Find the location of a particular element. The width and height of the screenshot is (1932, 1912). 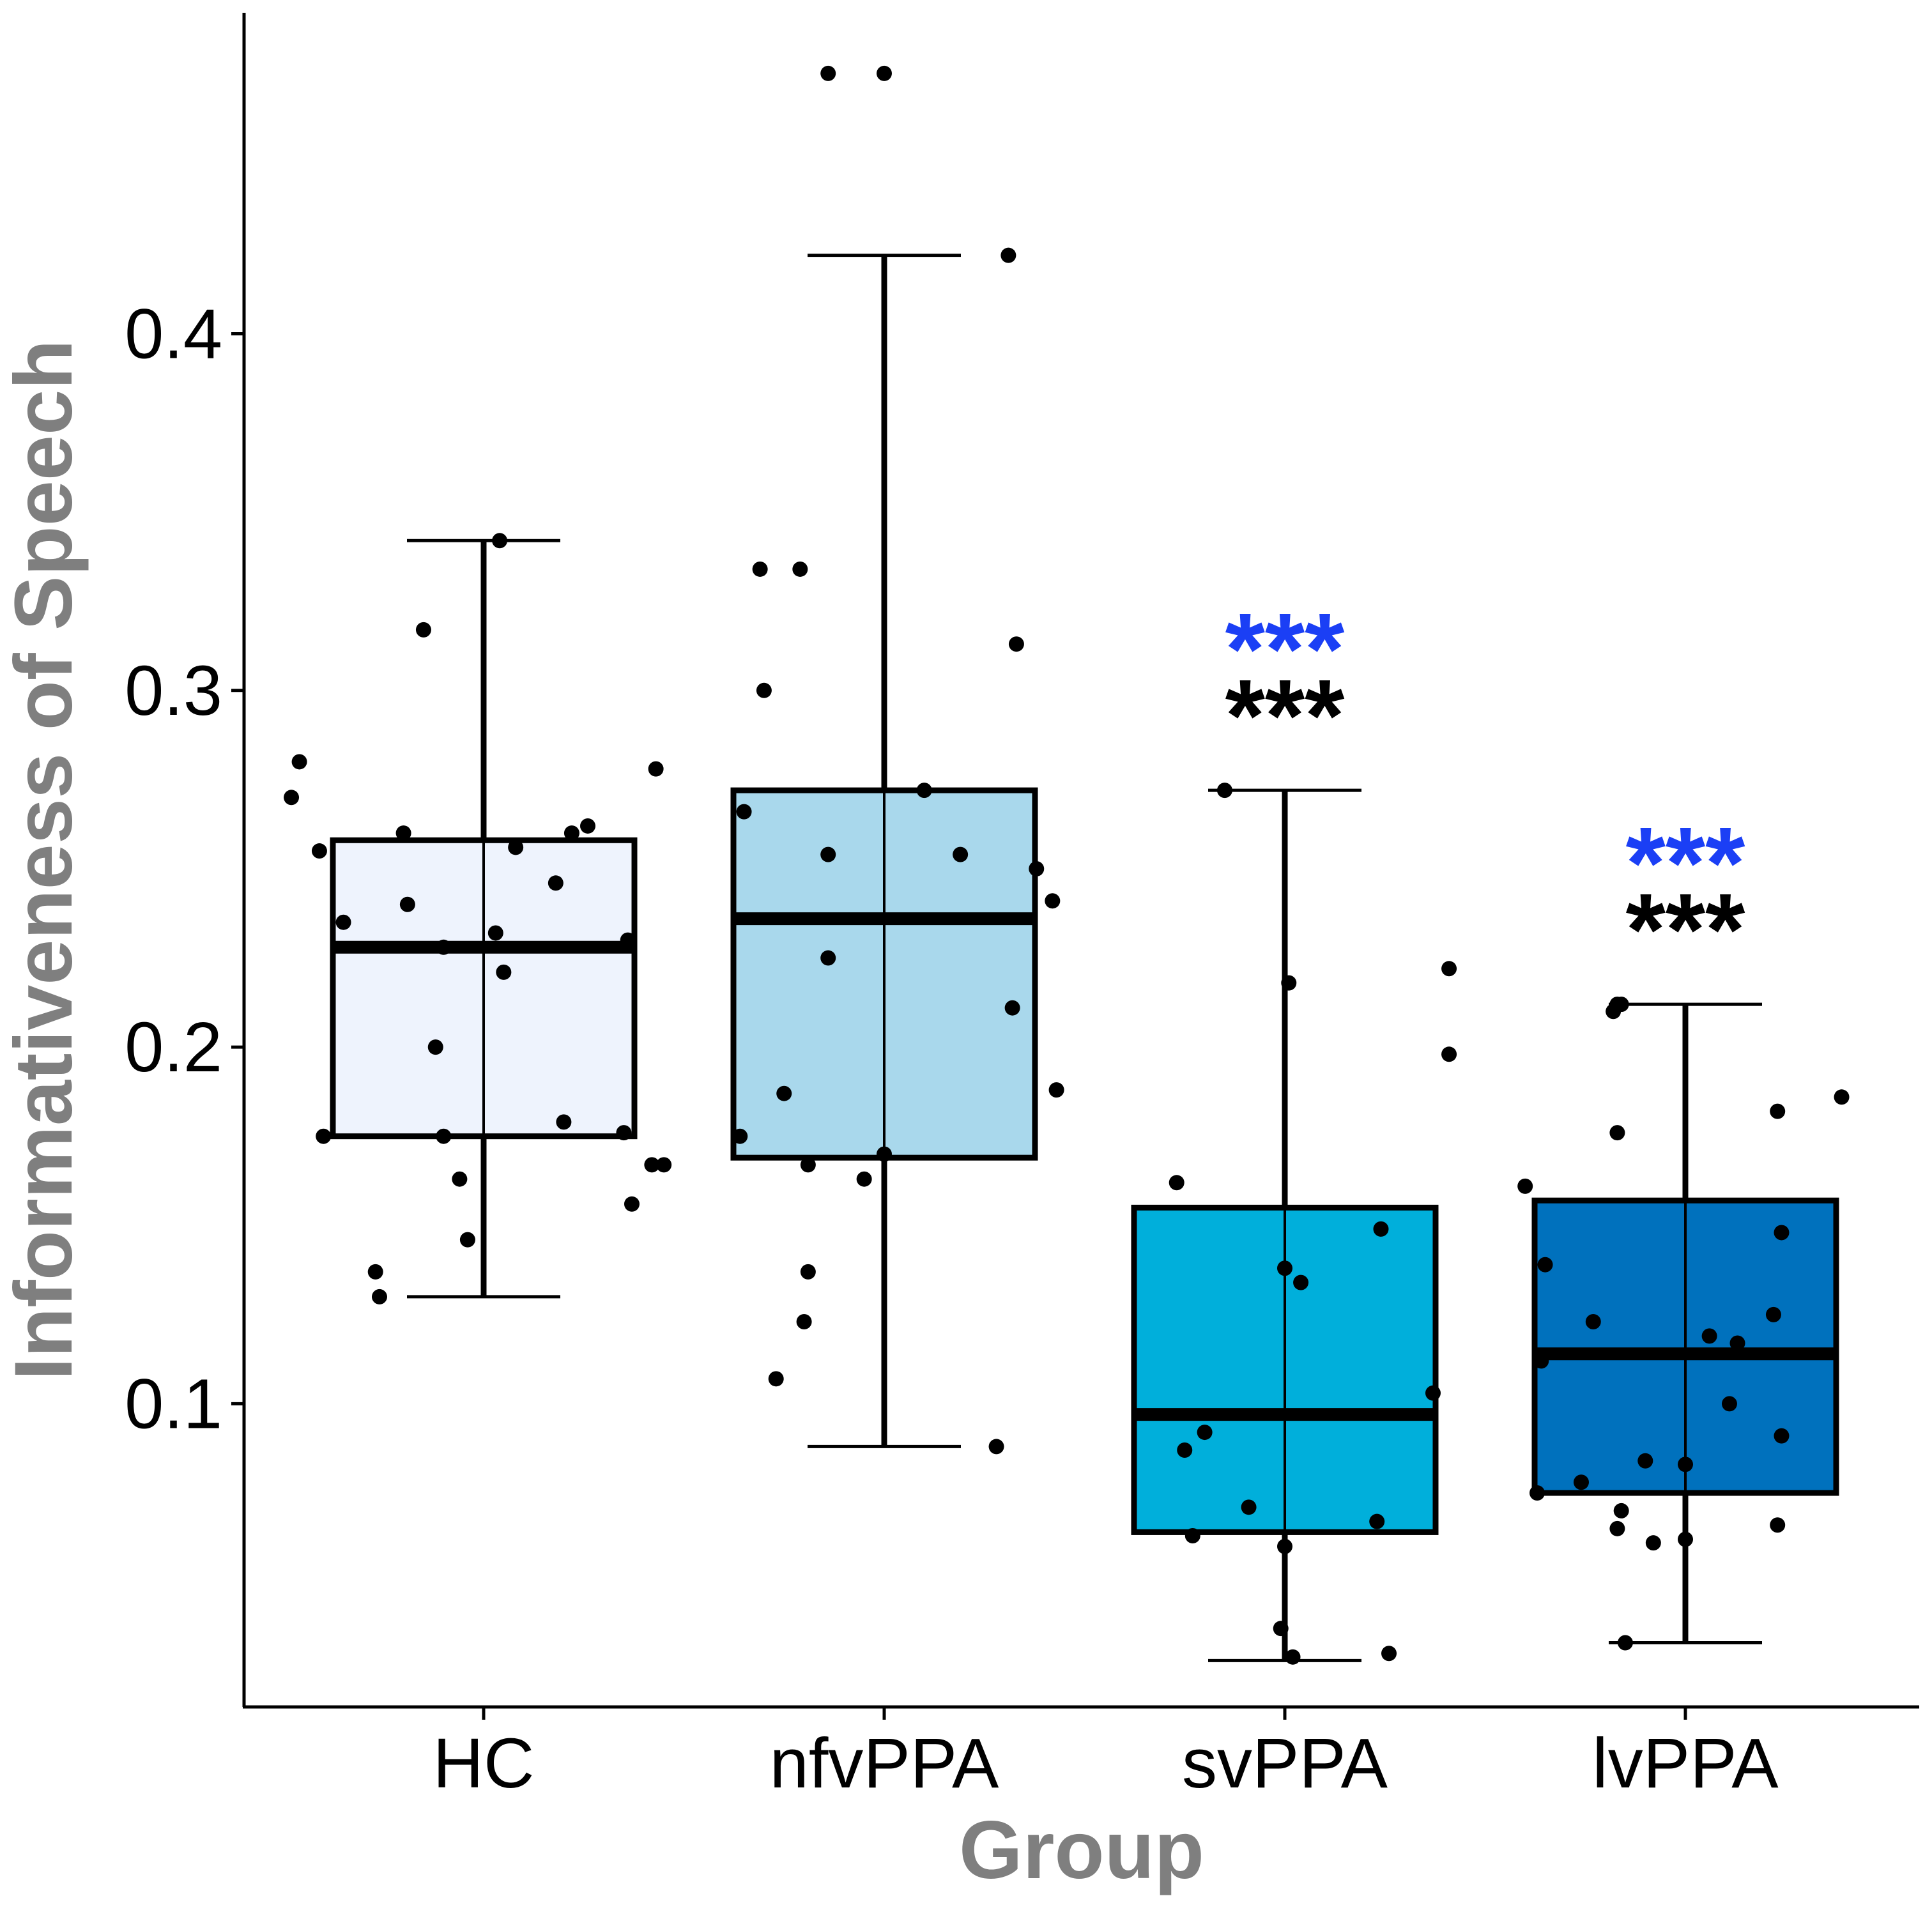

y-tick-label: 0.4 is located at coordinates (173, 333).